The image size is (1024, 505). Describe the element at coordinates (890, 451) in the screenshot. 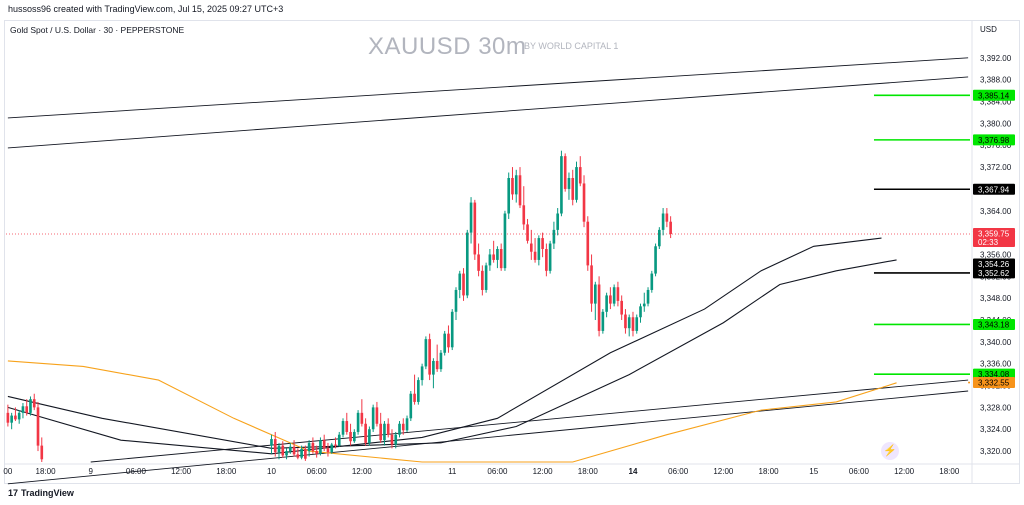

I see `lightning-icon: ⚡` at that location.